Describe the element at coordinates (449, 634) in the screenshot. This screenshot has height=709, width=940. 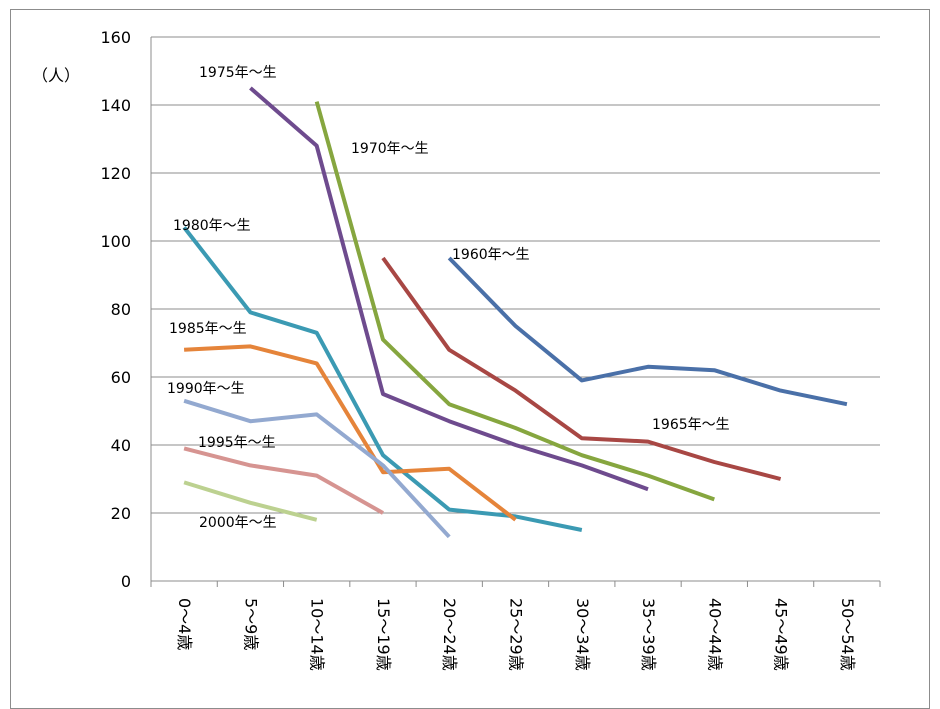
I see `x-tick-label: 20〜24歳` at that location.